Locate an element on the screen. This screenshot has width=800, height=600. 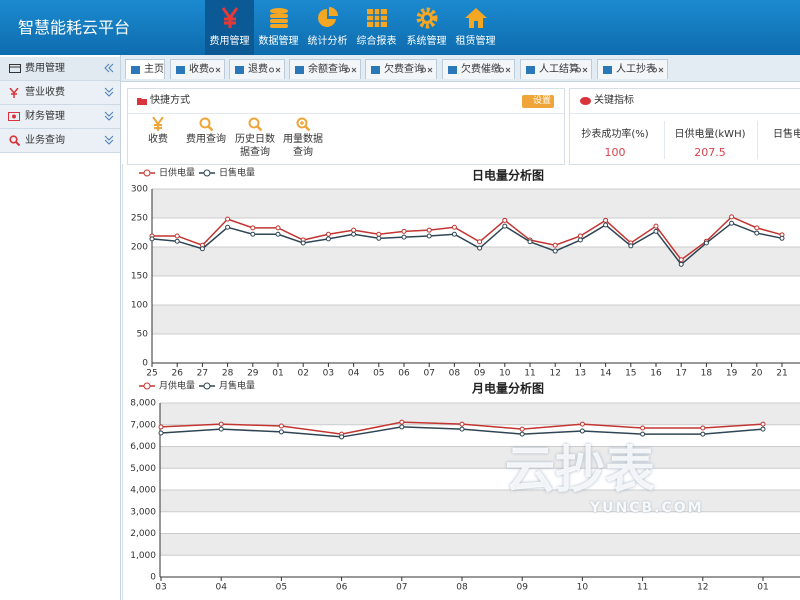
tab: 退费 is located at coordinates (257, 69).